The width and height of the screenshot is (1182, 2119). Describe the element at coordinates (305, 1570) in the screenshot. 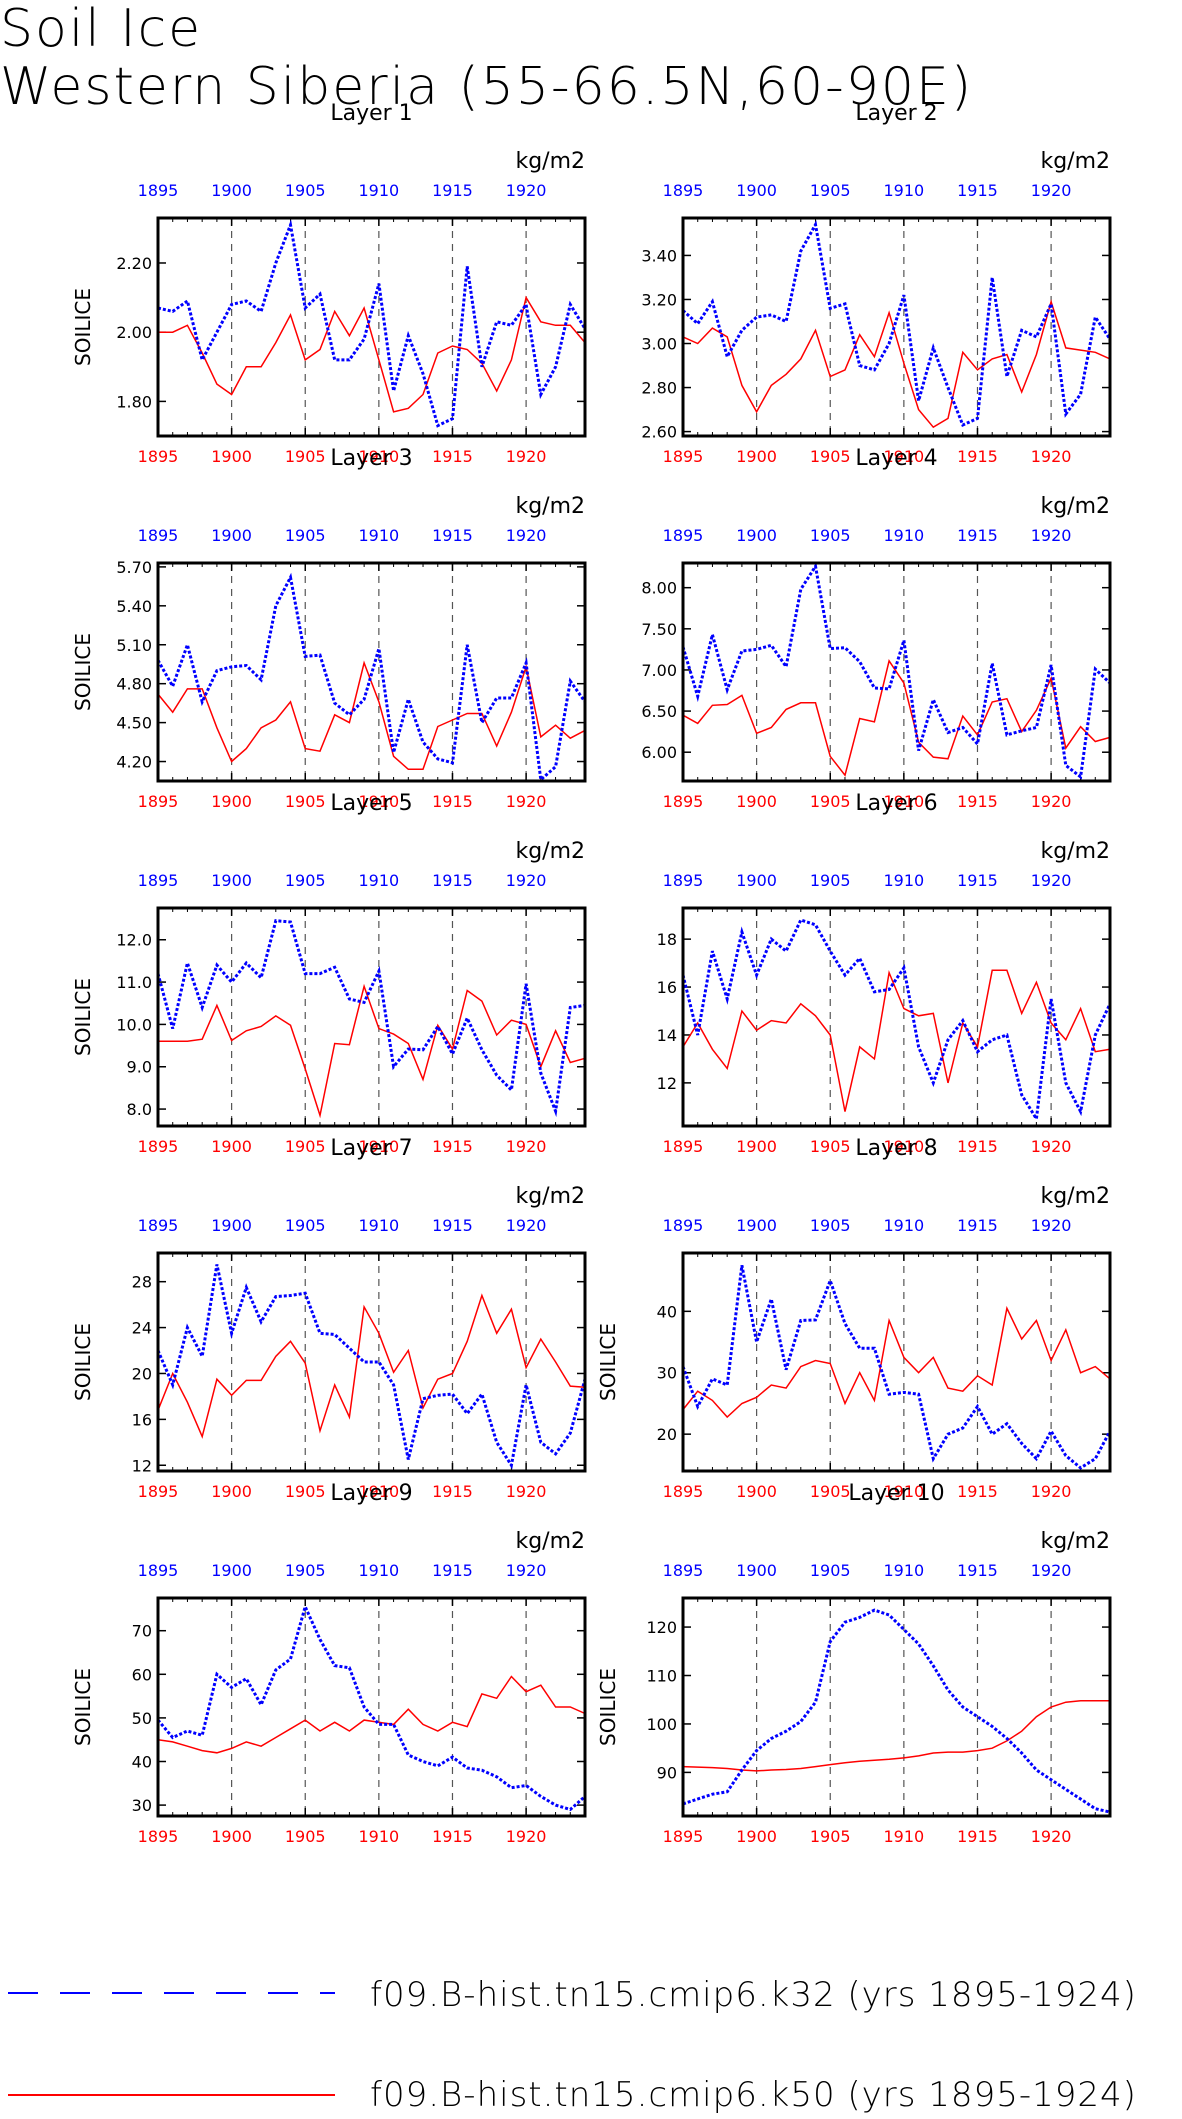

I see `panel-9-xtick-label-top-1905: 1905` at that location.